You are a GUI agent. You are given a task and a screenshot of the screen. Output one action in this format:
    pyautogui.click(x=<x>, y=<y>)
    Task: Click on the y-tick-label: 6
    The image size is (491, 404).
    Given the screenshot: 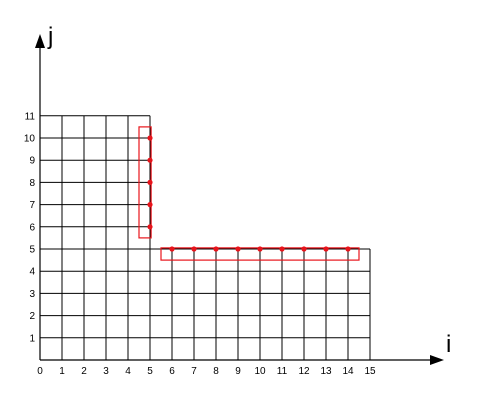 What is the action you would take?
    pyautogui.click(x=32, y=227)
    